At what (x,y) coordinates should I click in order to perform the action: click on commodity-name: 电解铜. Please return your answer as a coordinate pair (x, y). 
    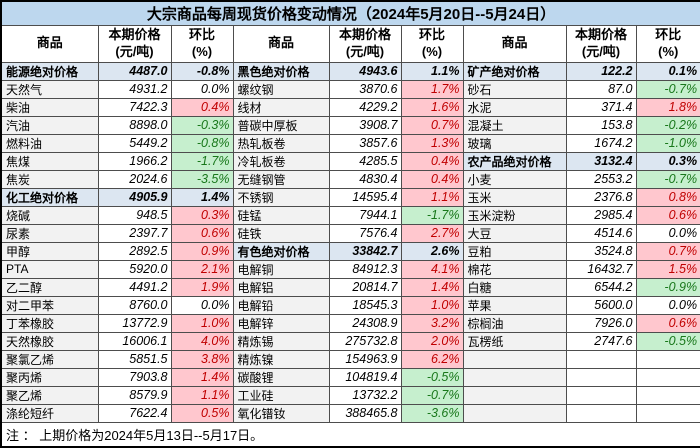
    Looking at the image, I should click on (281, 269).